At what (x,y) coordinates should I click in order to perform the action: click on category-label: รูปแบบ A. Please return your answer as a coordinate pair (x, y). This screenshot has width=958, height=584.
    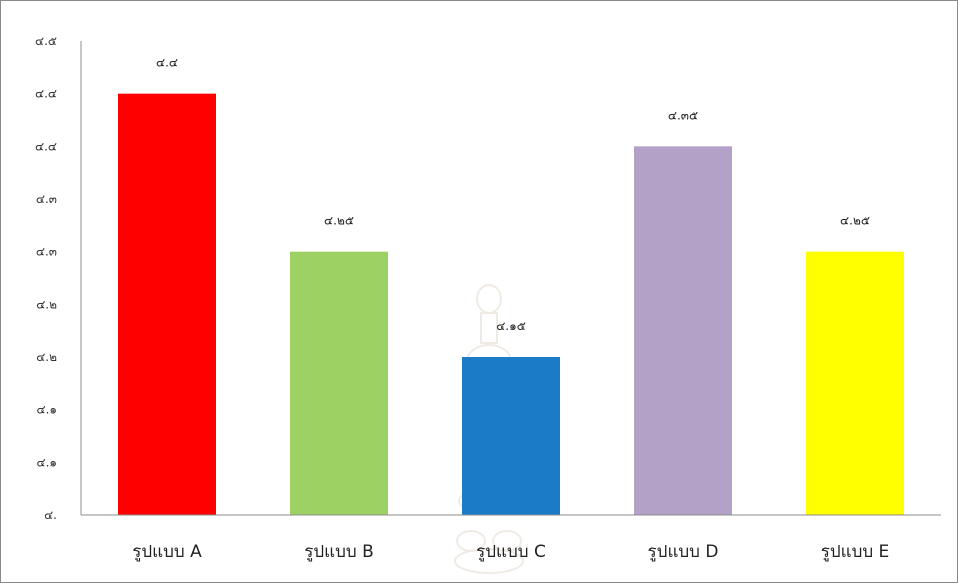
    Looking at the image, I should click on (167, 552).